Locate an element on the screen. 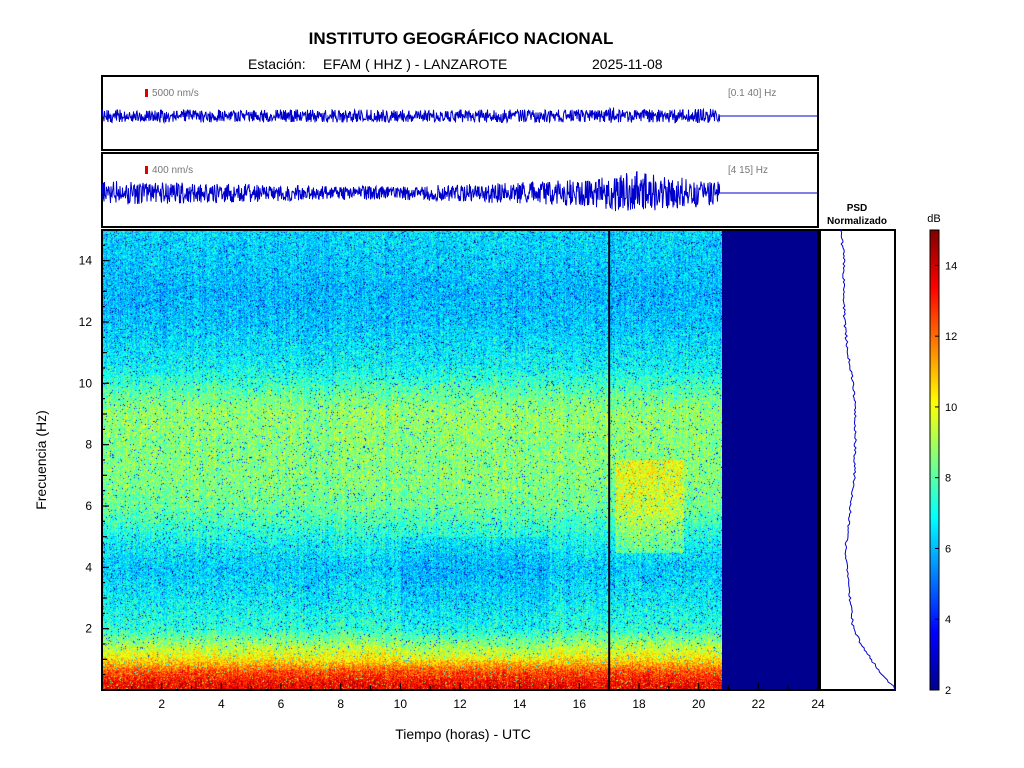 This screenshot has width=1024, height=768. seismogram-filtered-panel: 400 nm/s [4 15] Hz is located at coordinates (460, 190).